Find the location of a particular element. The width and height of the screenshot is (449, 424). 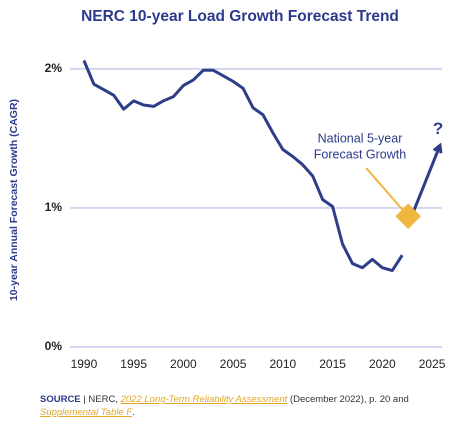

x-tick-label: 2025 is located at coordinates (432, 364).